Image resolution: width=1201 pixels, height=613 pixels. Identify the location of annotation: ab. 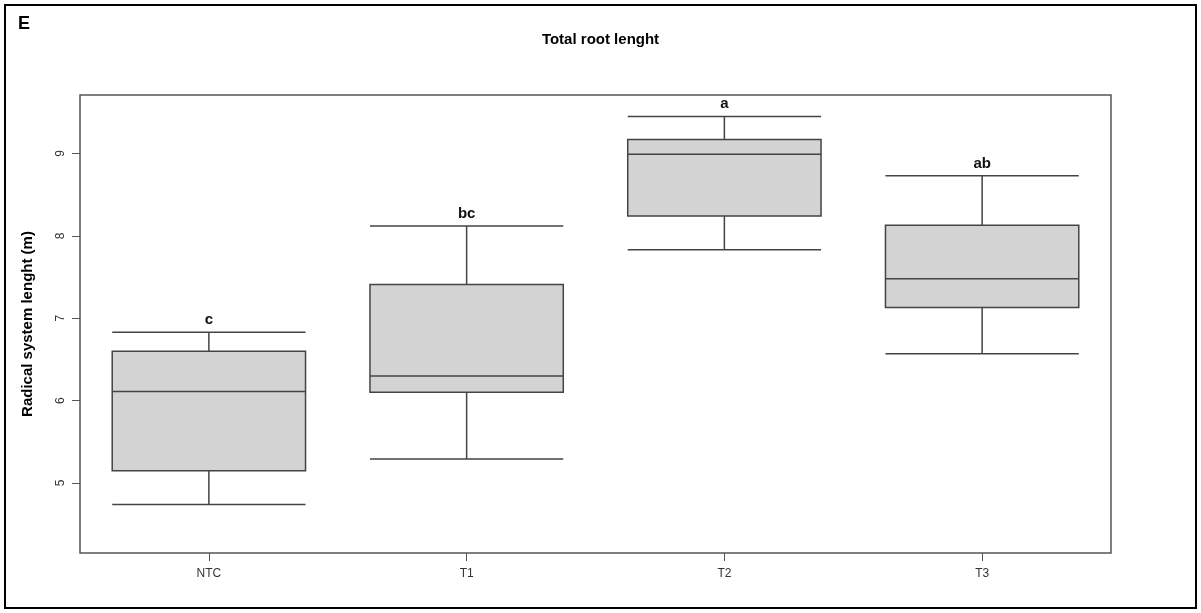
(982, 162).